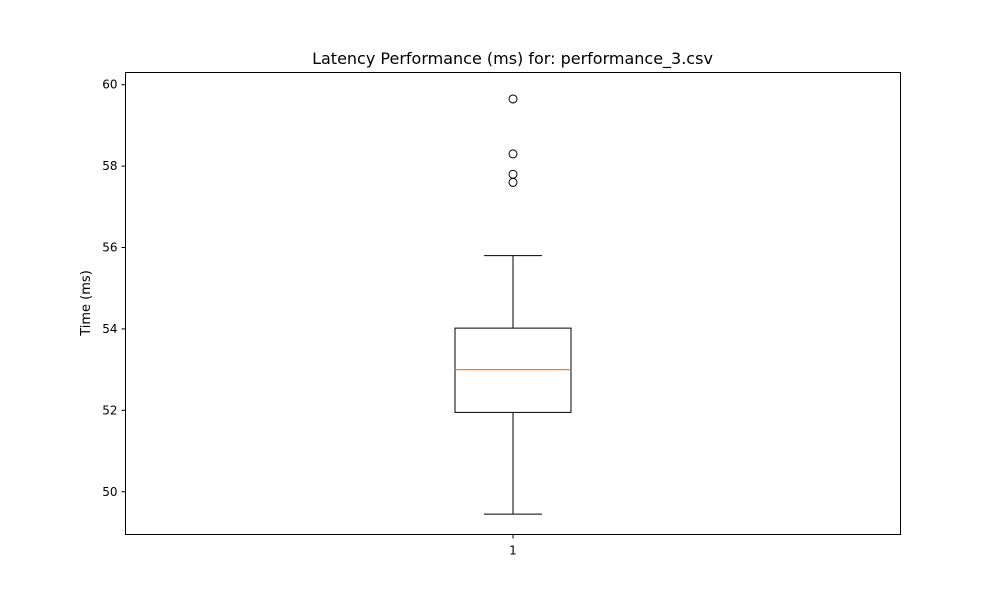 This screenshot has height=600, width=1000. I want to click on y-tick-label: 54, so click(109, 329).